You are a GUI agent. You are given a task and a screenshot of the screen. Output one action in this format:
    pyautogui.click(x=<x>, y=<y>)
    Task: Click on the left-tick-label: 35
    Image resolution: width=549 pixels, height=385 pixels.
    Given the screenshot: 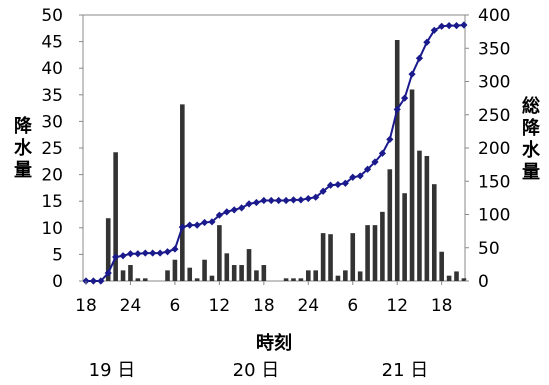 What is the action you would take?
    pyautogui.click(x=52, y=96)
    